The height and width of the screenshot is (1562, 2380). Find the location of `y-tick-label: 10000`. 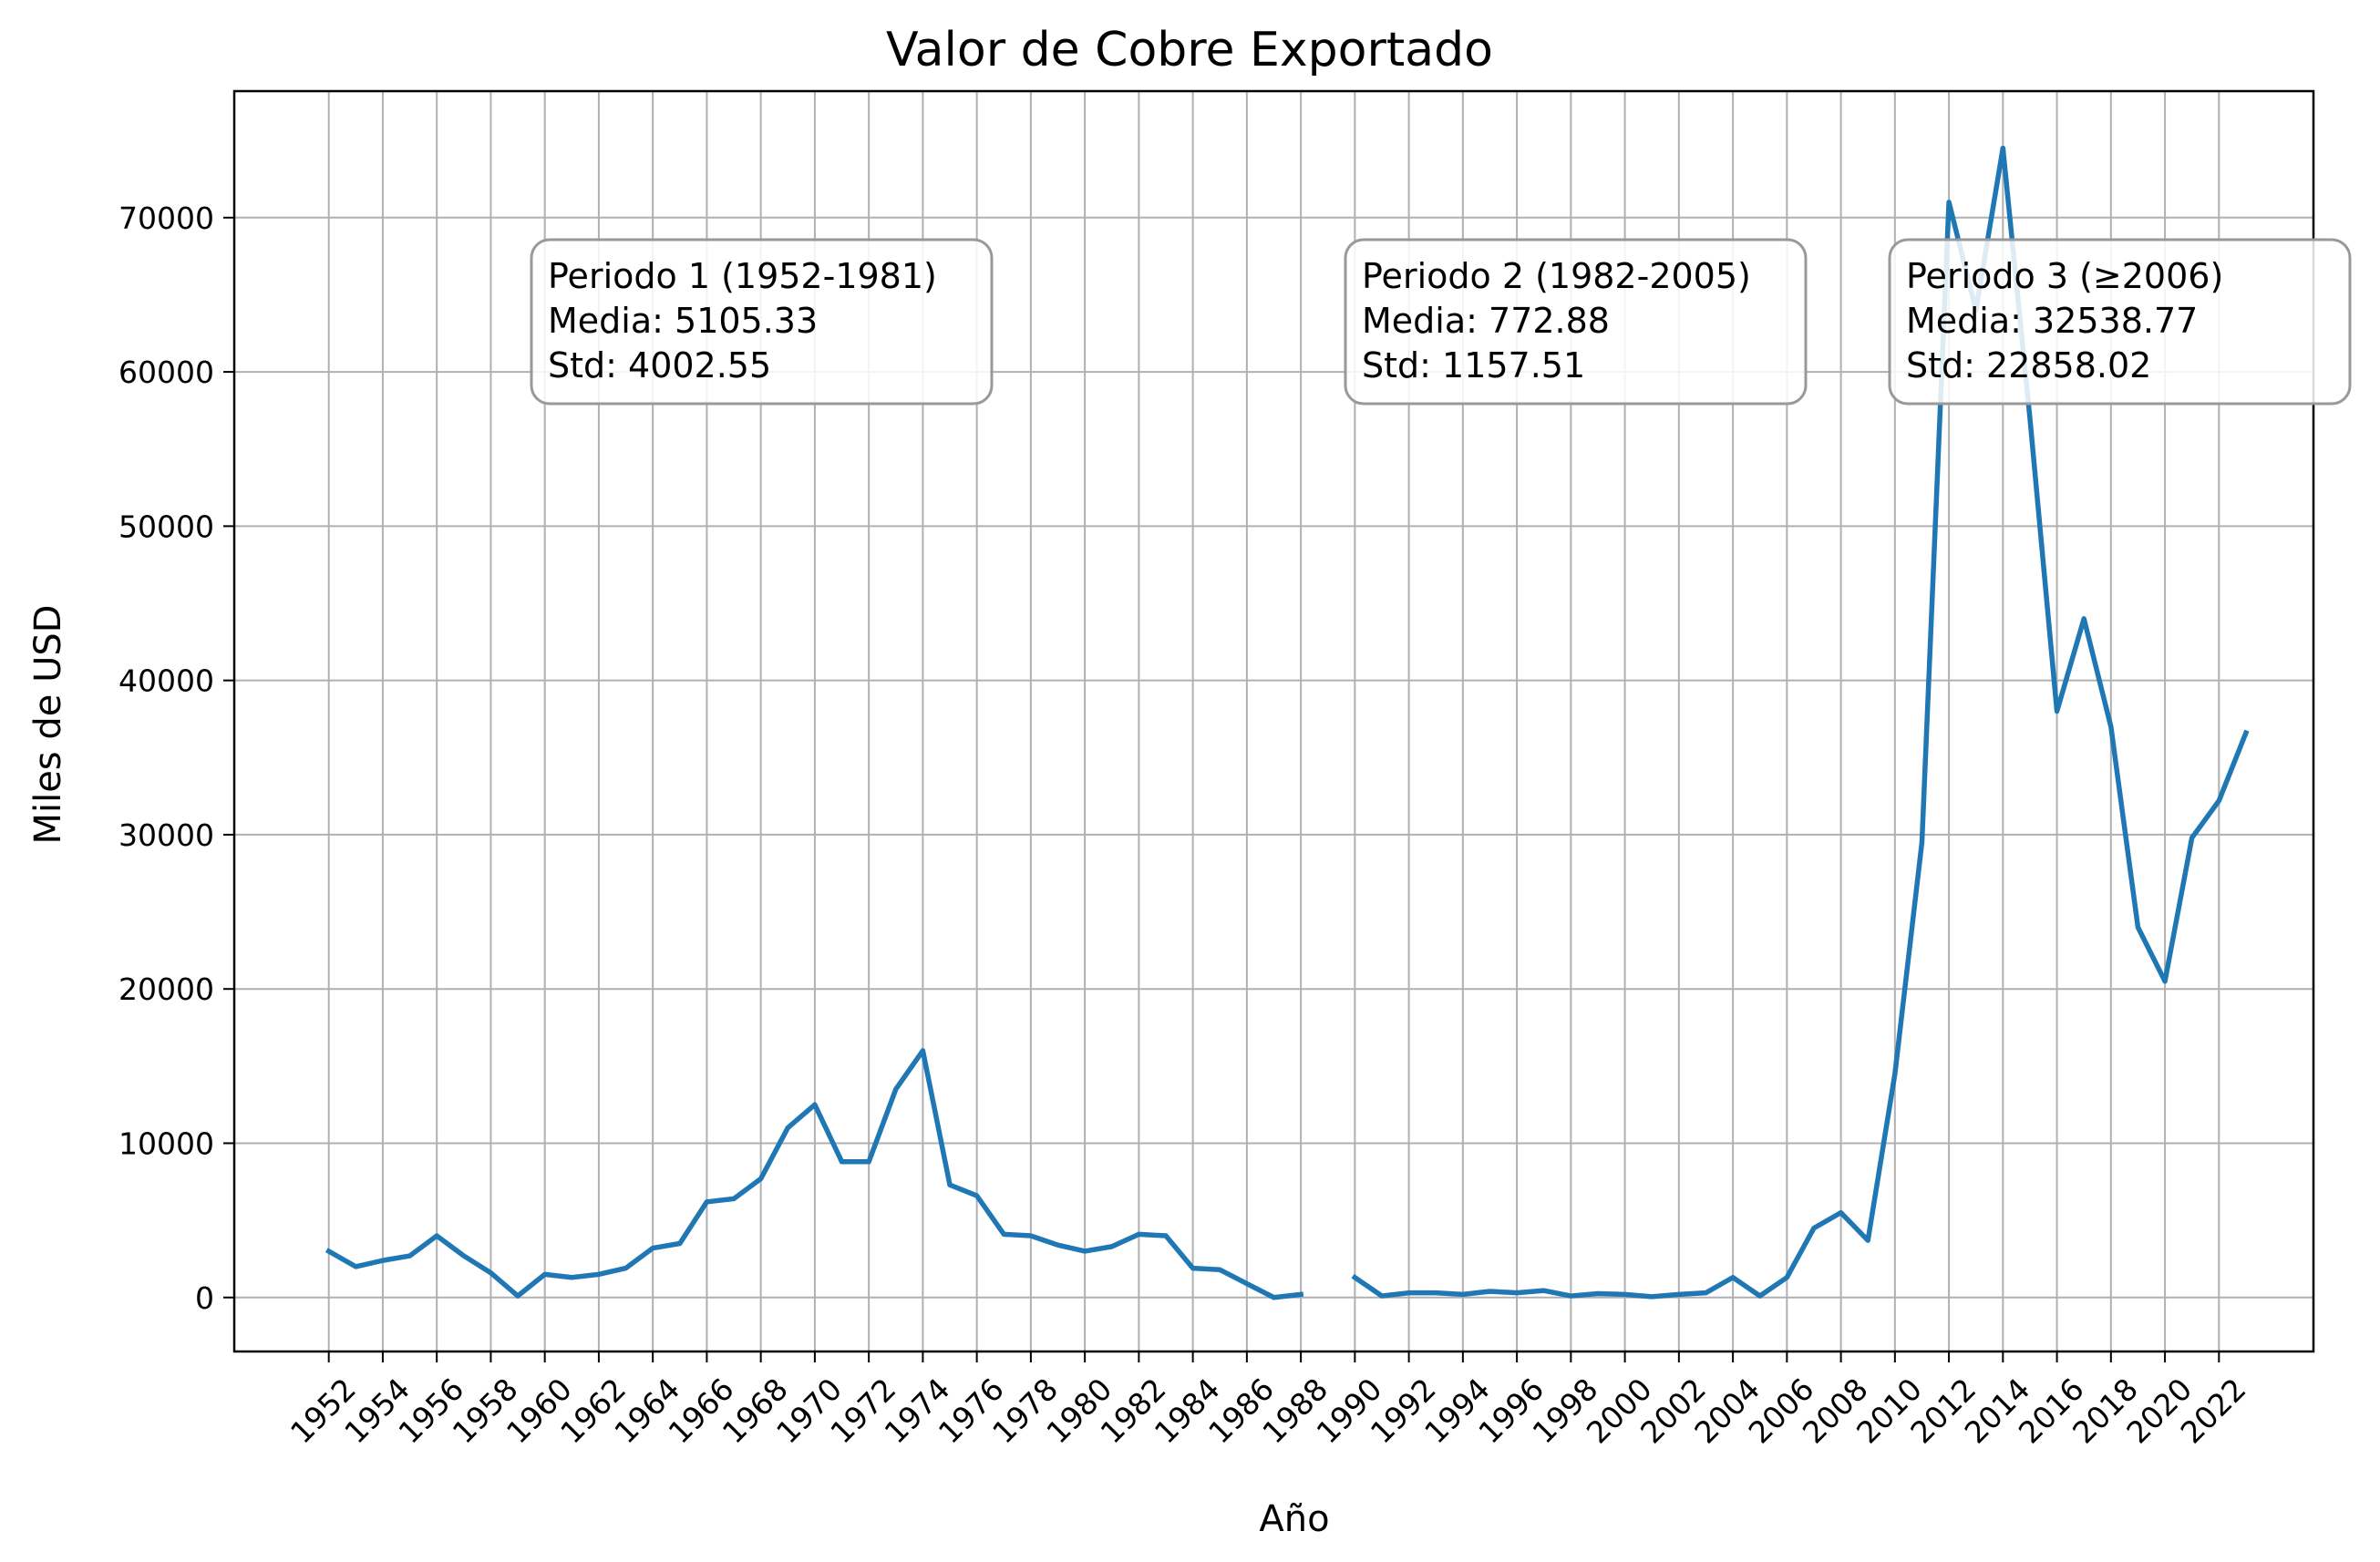

y-tick-label: 10000 is located at coordinates (166, 1143).